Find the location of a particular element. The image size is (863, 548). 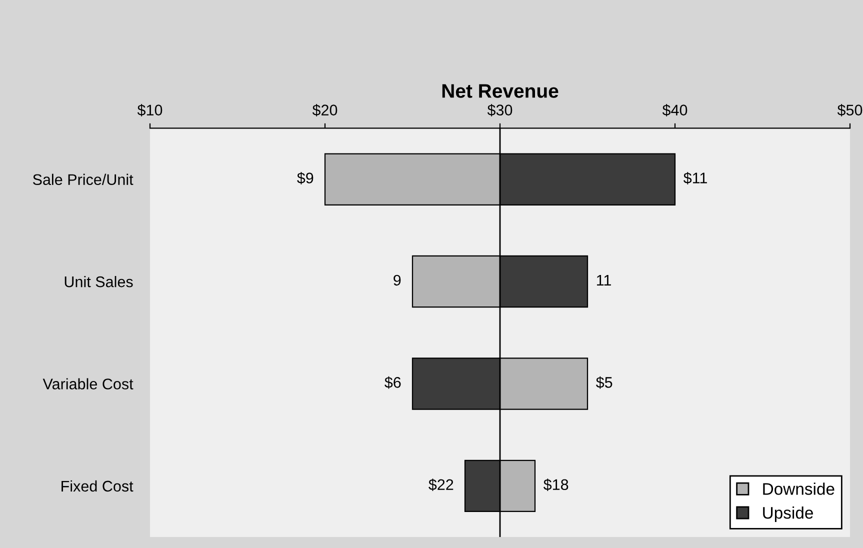

y-tick-label: Sale Price/Unit is located at coordinates (83, 180).